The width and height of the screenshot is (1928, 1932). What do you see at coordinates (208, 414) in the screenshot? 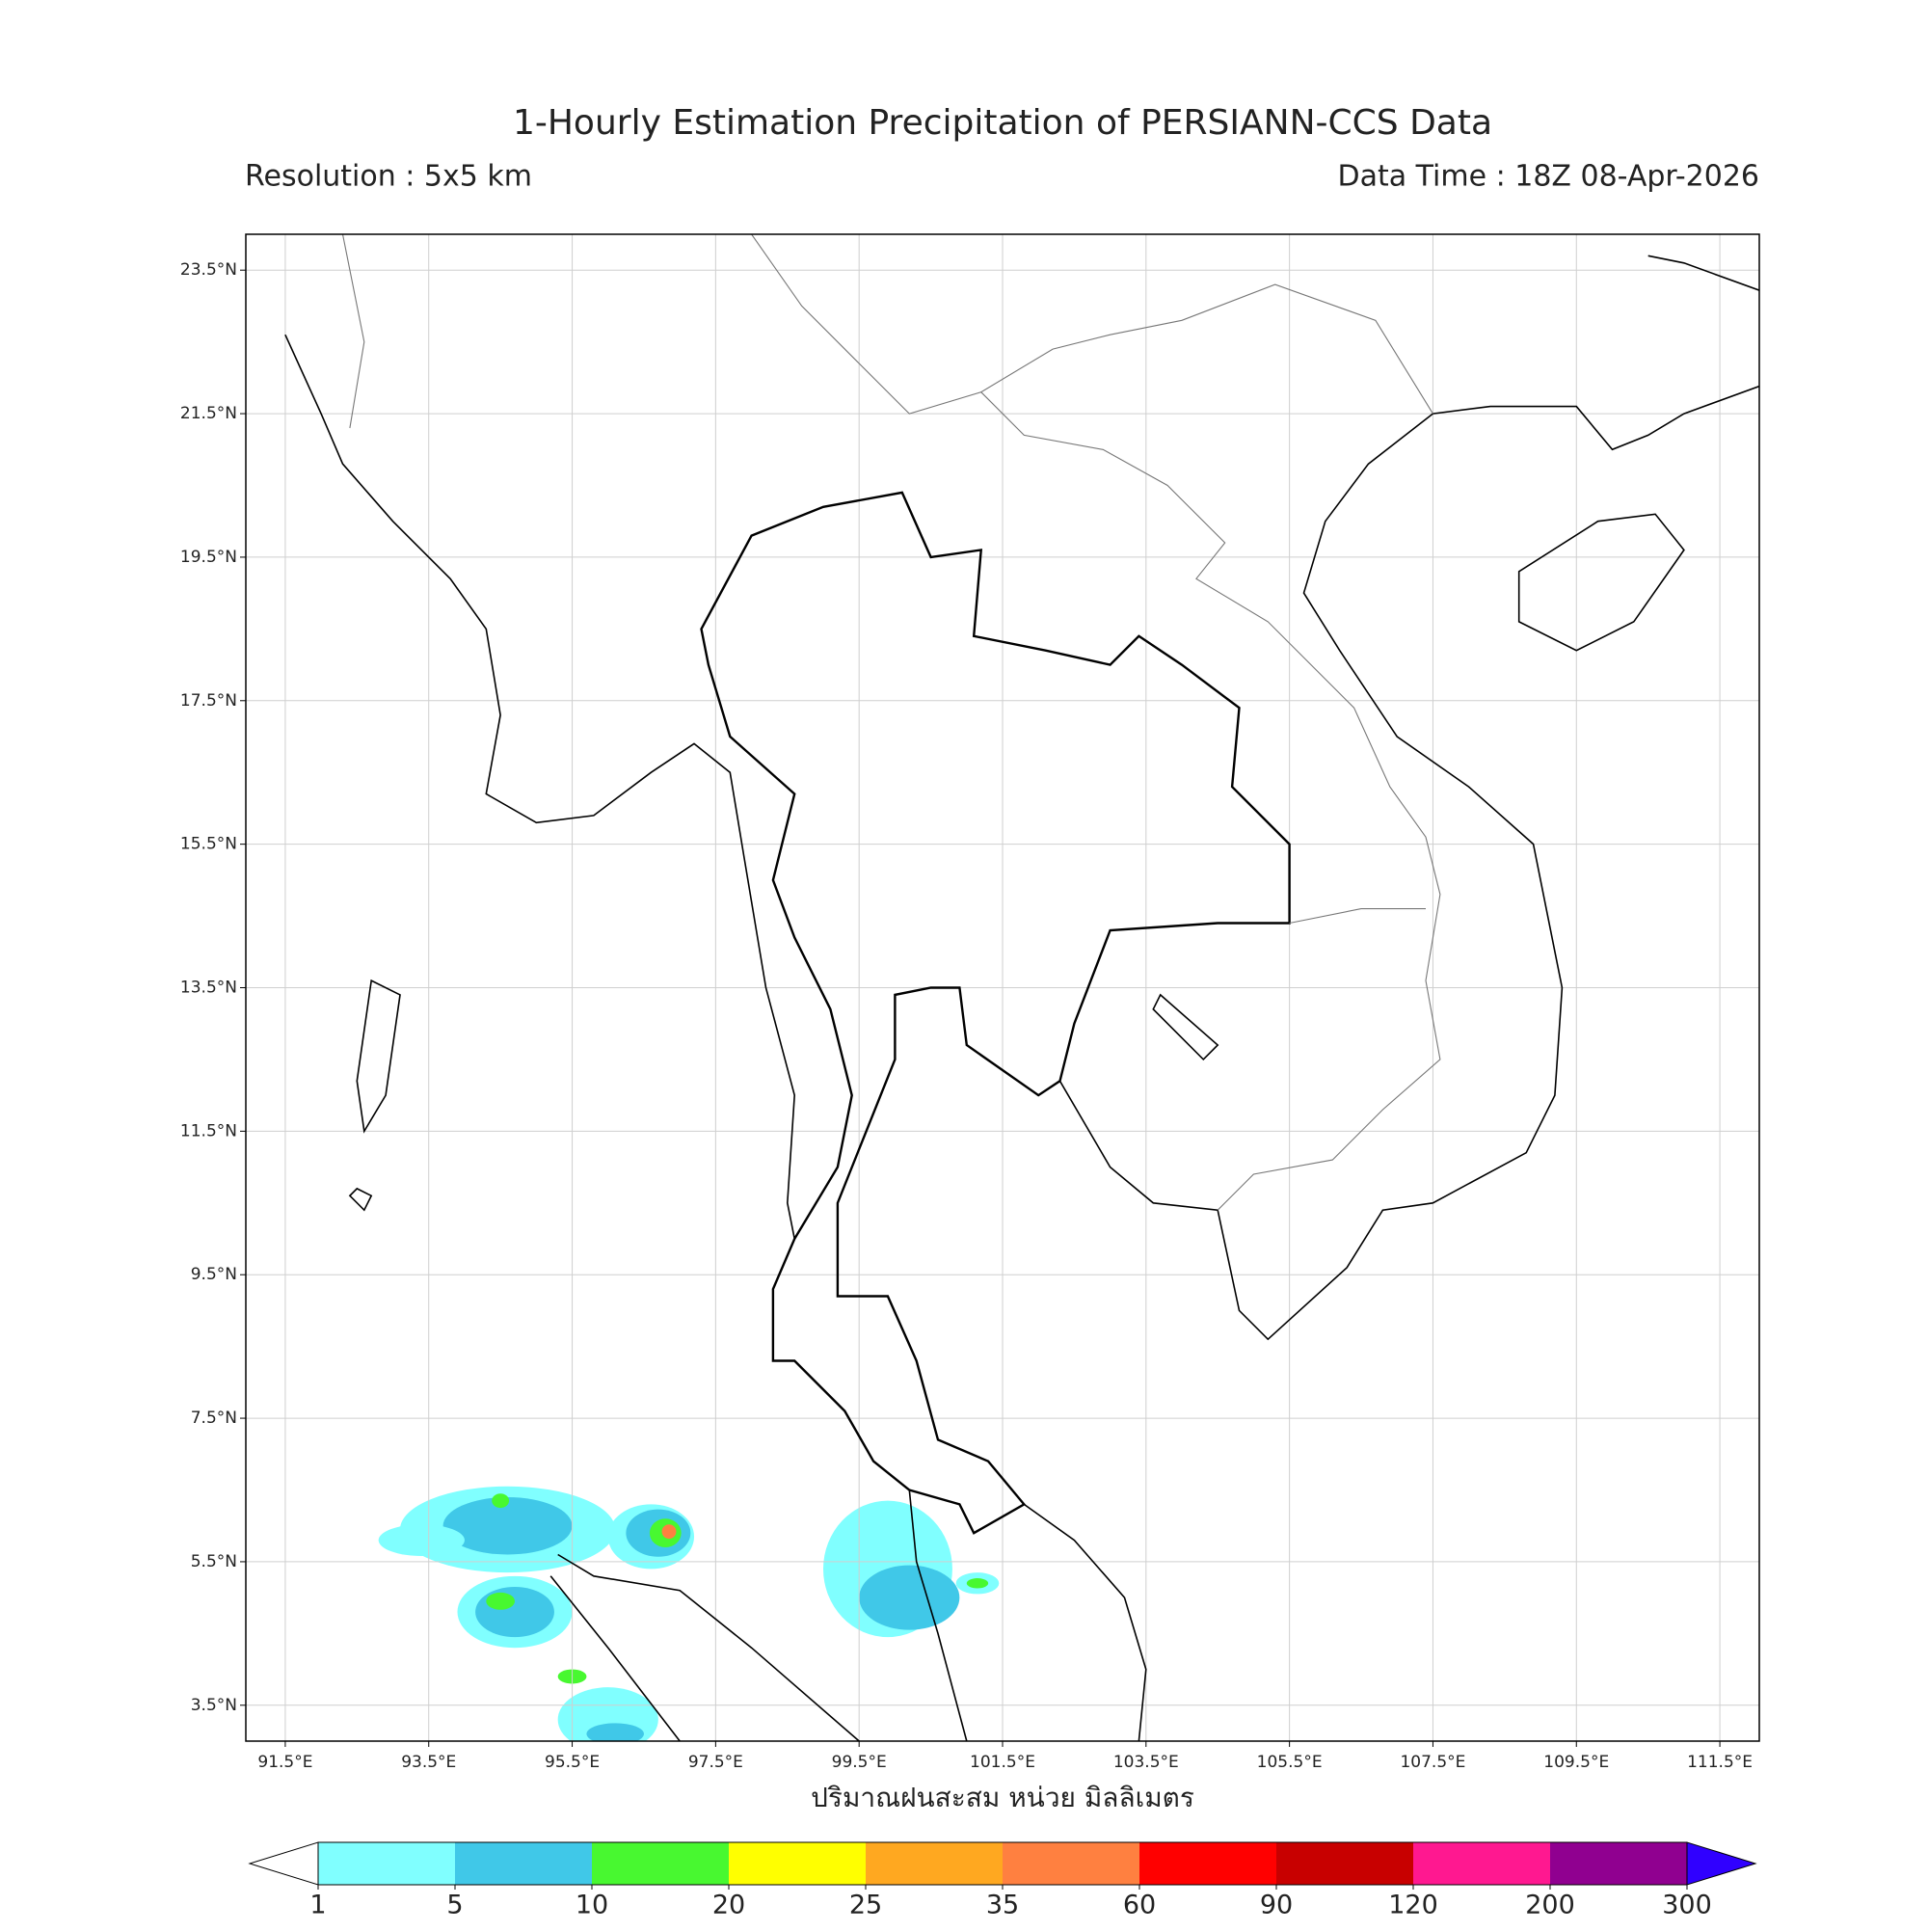
I see `y-tick-label: 21.5°N` at bounding box center [208, 414].